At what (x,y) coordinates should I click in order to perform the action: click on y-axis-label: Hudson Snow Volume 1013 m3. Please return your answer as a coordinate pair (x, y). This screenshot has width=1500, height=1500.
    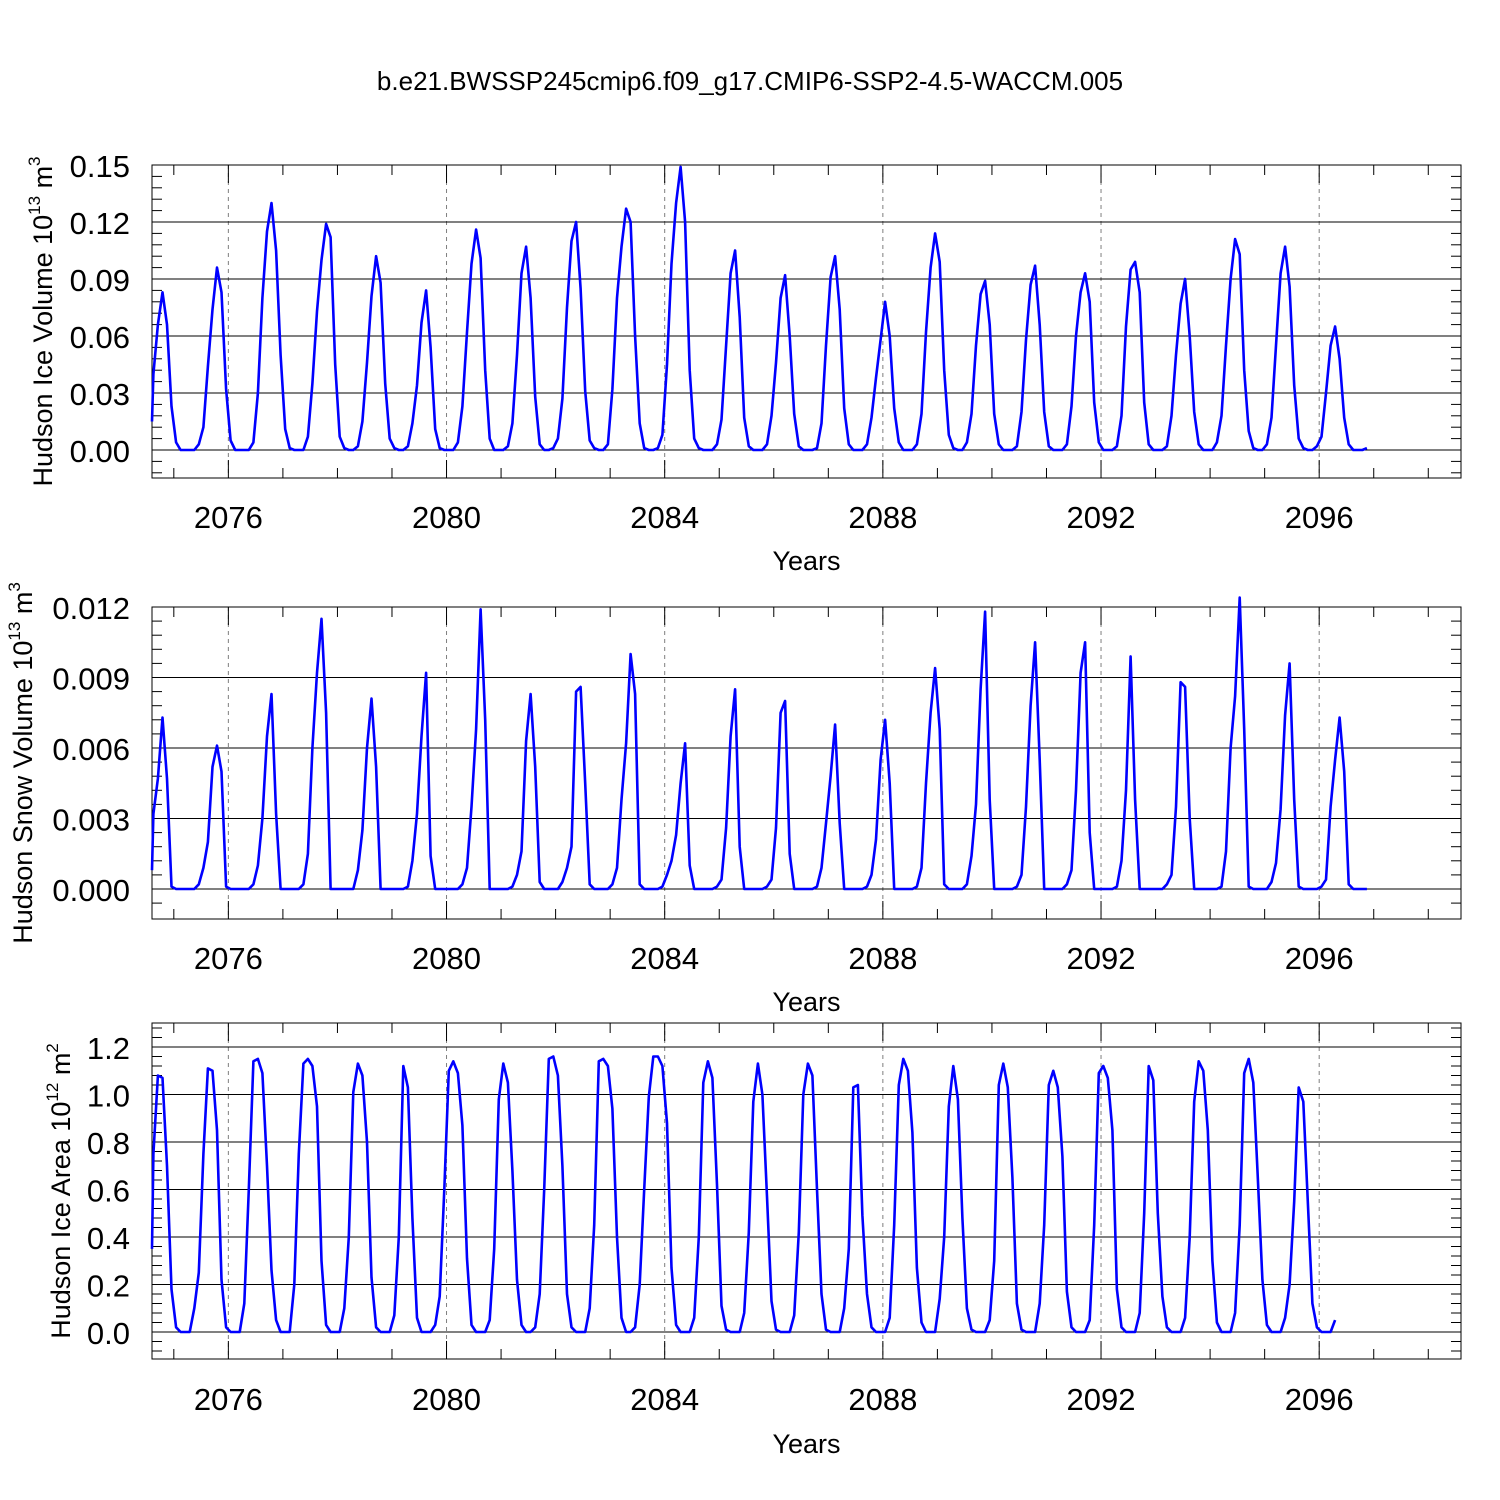
    Looking at the image, I should click on (21, 763).